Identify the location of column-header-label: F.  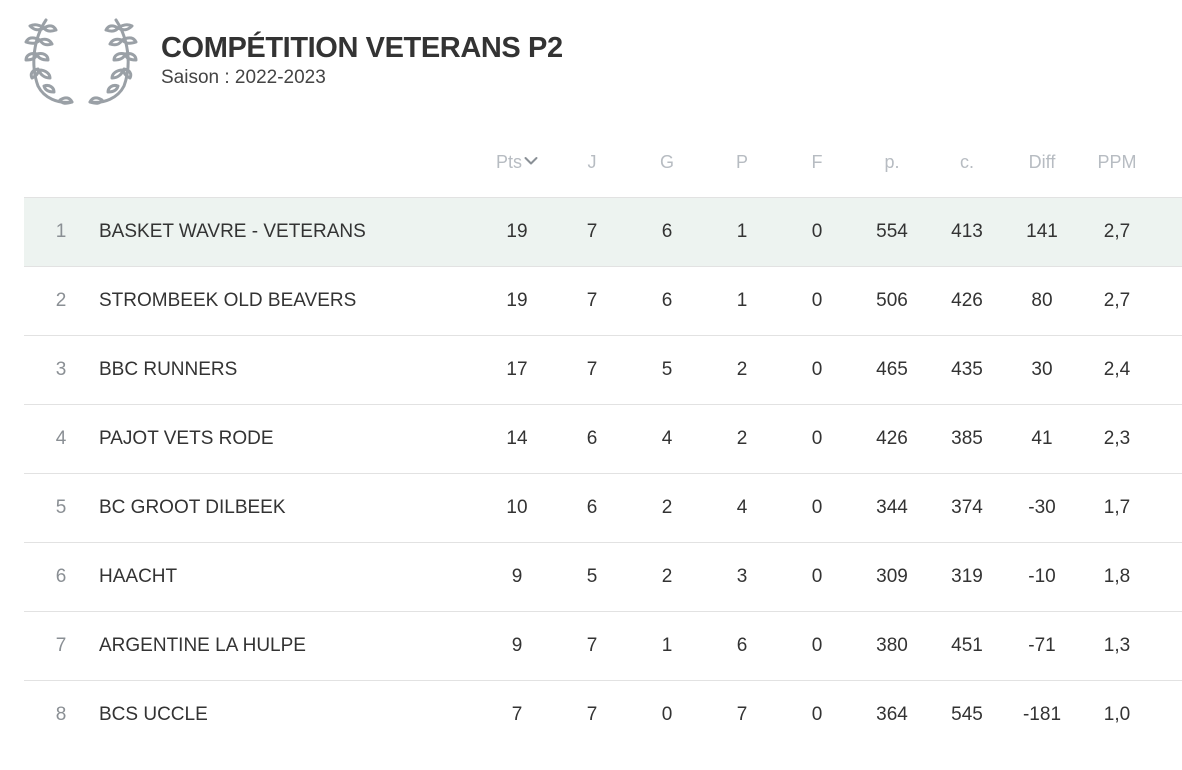
(817, 162).